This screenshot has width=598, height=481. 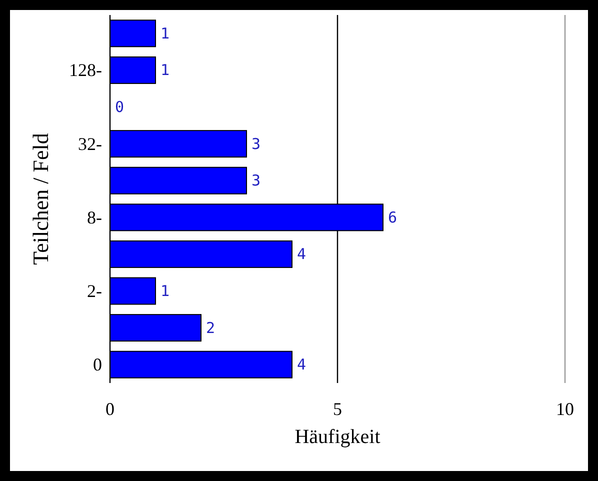 What do you see at coordinates (337, 409) in the screenshot?
I see `x-tick-label: 5` at bounding box center [337, 409].